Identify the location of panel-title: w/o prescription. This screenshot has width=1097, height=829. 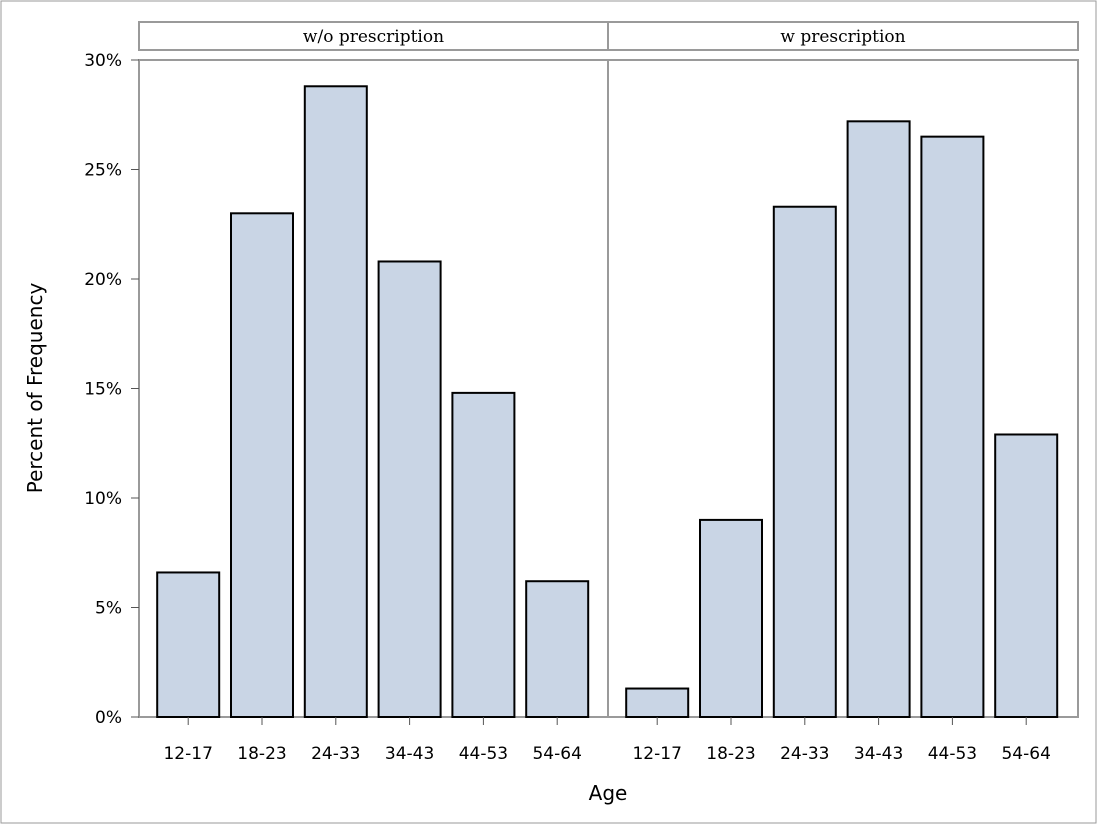
(373, 37).